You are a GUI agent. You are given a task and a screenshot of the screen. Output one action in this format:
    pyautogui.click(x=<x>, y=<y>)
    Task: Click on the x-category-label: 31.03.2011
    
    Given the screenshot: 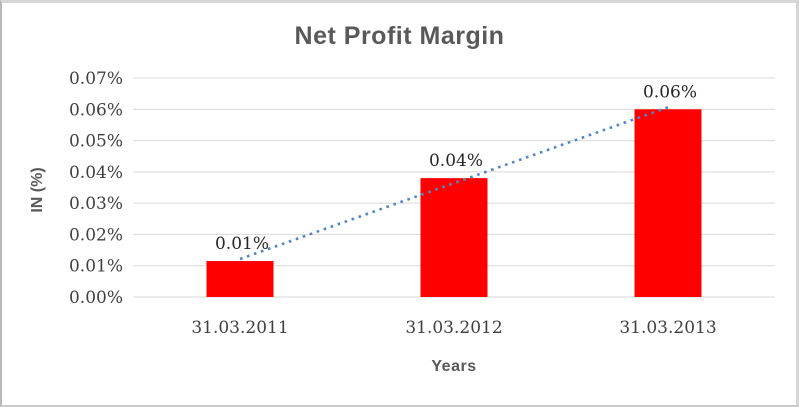 What is the action you would take?
    pyautogui.click(x=239, y=328)
    